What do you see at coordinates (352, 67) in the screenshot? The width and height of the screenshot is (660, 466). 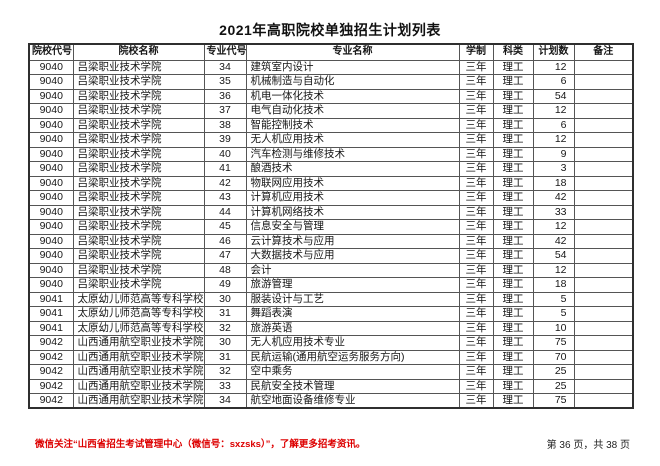 I see `cell-major-name: 建筑室内设计` at bounding box center [352, 67].